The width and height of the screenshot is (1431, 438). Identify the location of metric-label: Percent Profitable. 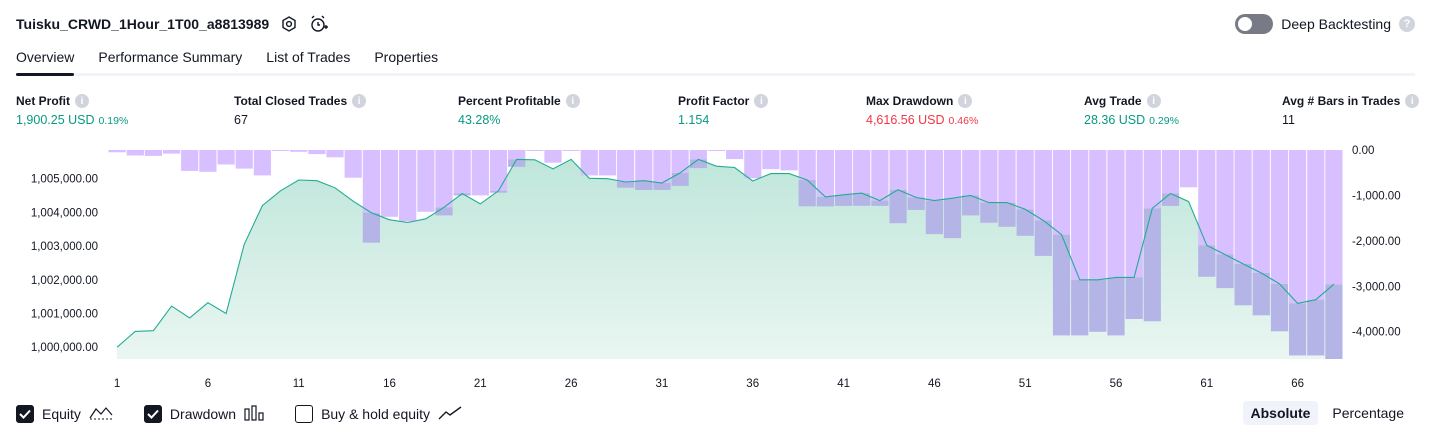
(509, 101).